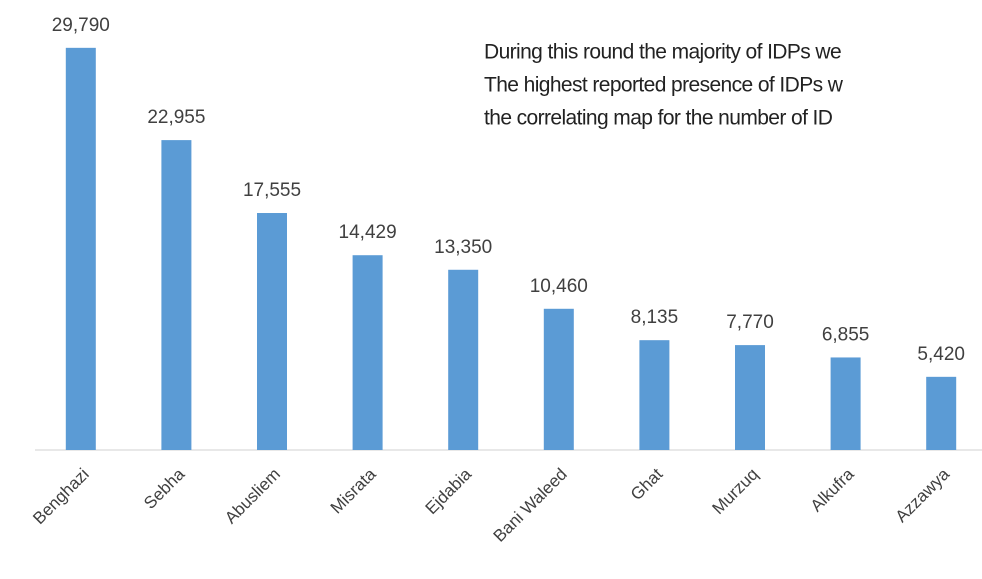  Describe the element at coordinates (664, 85) in the screenshot. I see `annotation: The highest reported presence of IDPs w` at that location.